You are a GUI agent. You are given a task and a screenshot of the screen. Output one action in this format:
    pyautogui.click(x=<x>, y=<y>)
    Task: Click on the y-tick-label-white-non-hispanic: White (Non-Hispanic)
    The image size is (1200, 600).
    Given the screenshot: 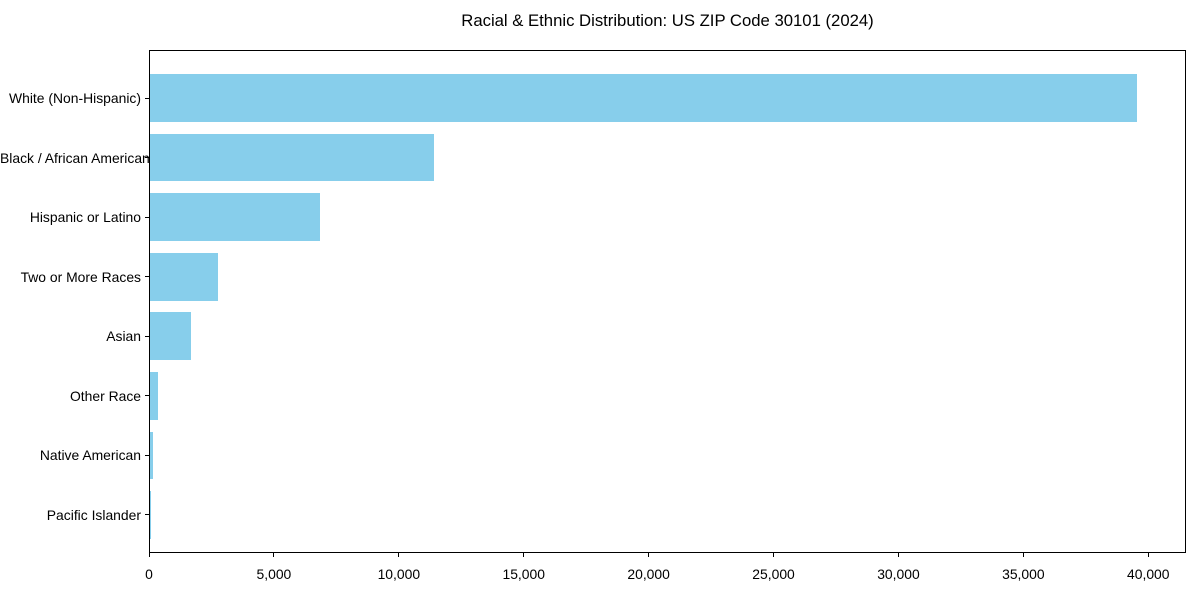 What is the action you would take?
    pyautogui.click(x=75, y=98)
    